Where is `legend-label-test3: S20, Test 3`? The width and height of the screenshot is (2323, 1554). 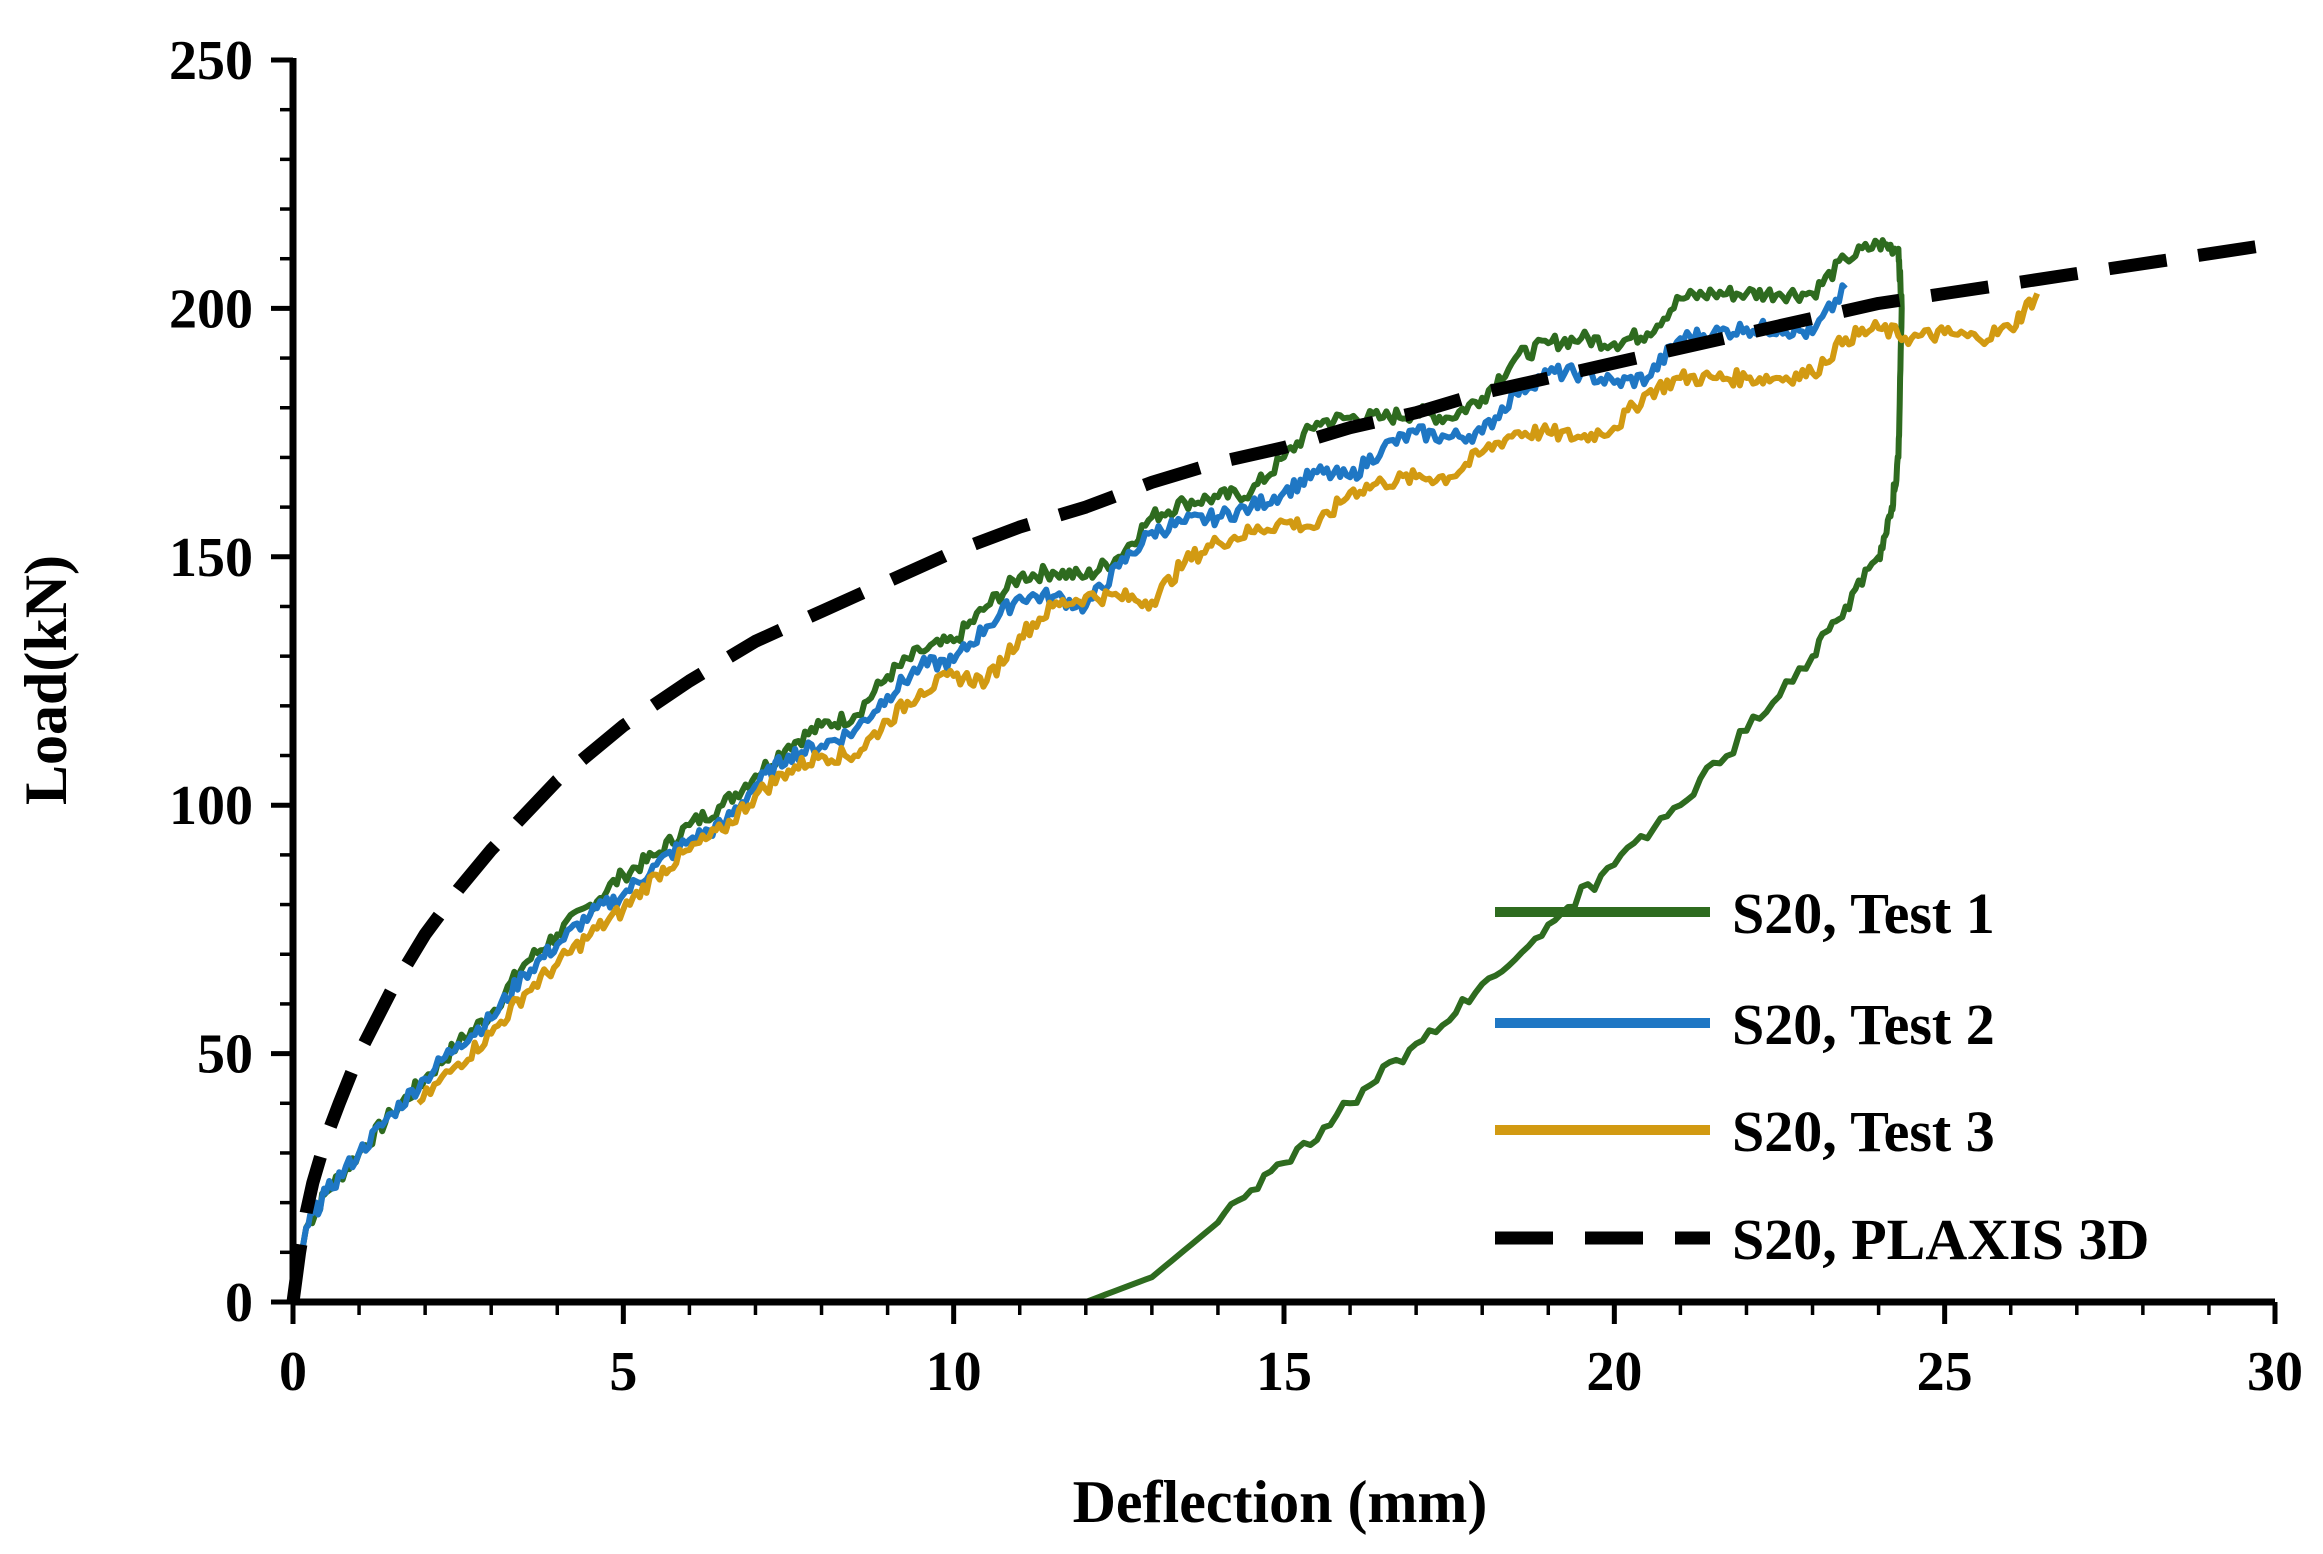
legend-label-test3: S20, Test 3 is located at coordinates (1863, 1131).